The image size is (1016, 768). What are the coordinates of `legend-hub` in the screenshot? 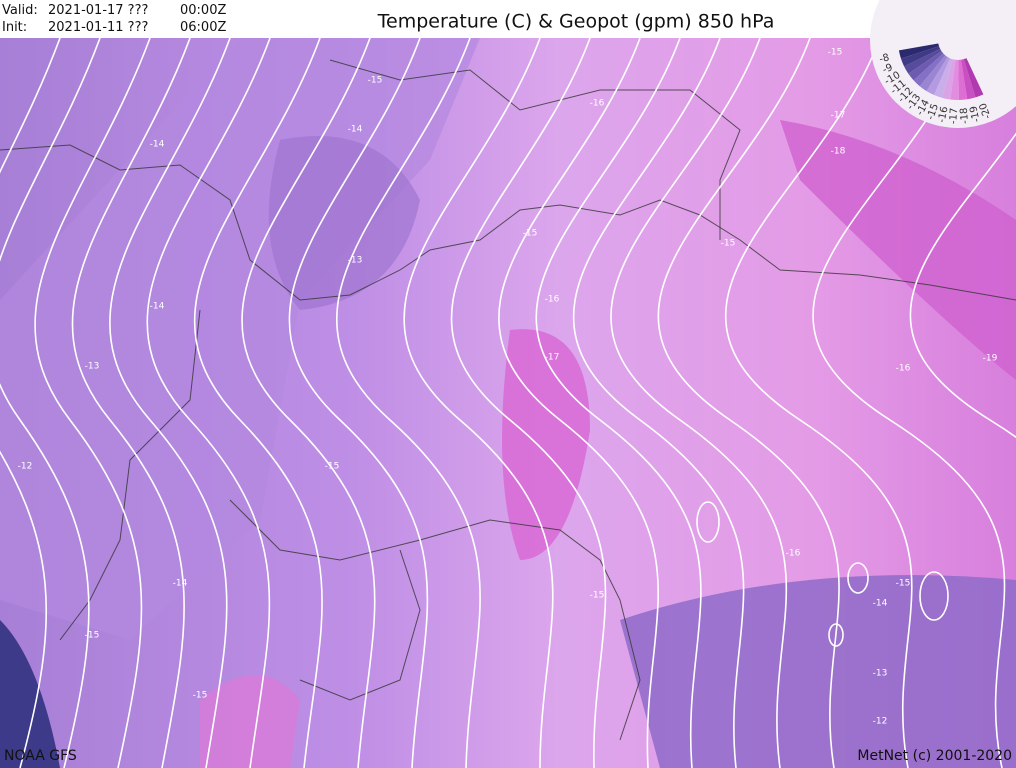 It's located at (958, 40).